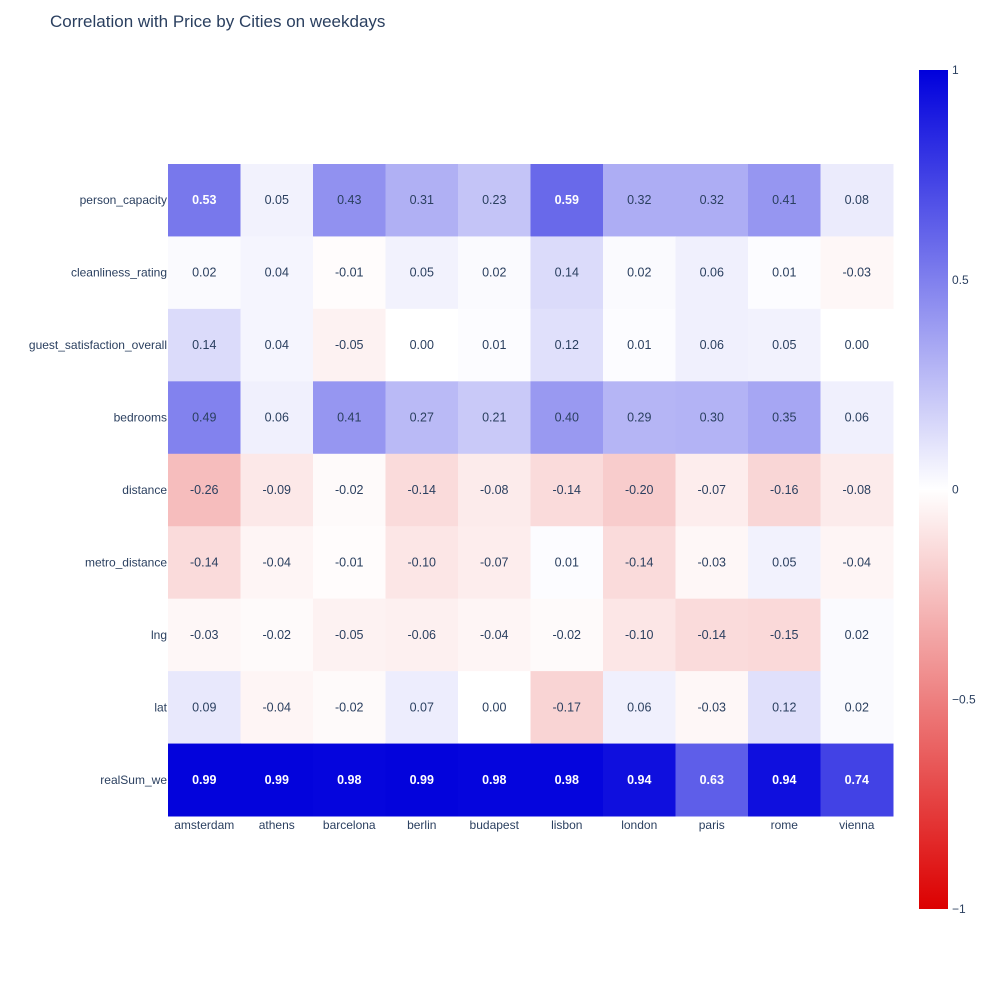  What do you see at coordinates (639, 418) in the screenshot?
I see `heatmap-cell-label: 0.29` at bounding box center [639, 418].